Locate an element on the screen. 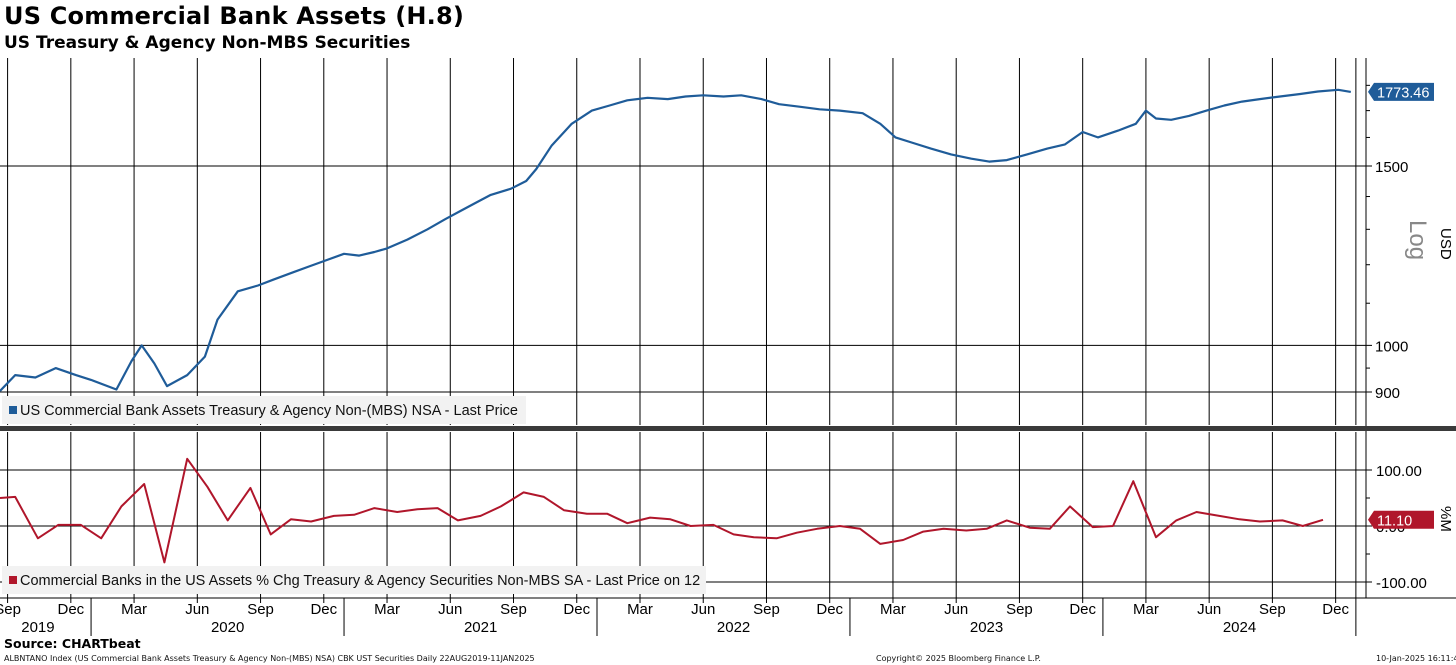 The width and height of the screenshot is (1456, 665). y-tick-label-top: 1000 is located at coordinates (1391, 346).